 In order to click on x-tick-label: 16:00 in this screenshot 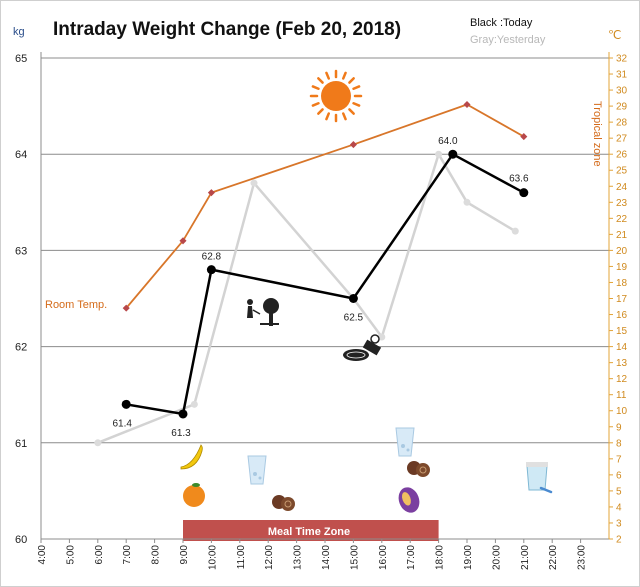, I will do `click(383, 557)`.